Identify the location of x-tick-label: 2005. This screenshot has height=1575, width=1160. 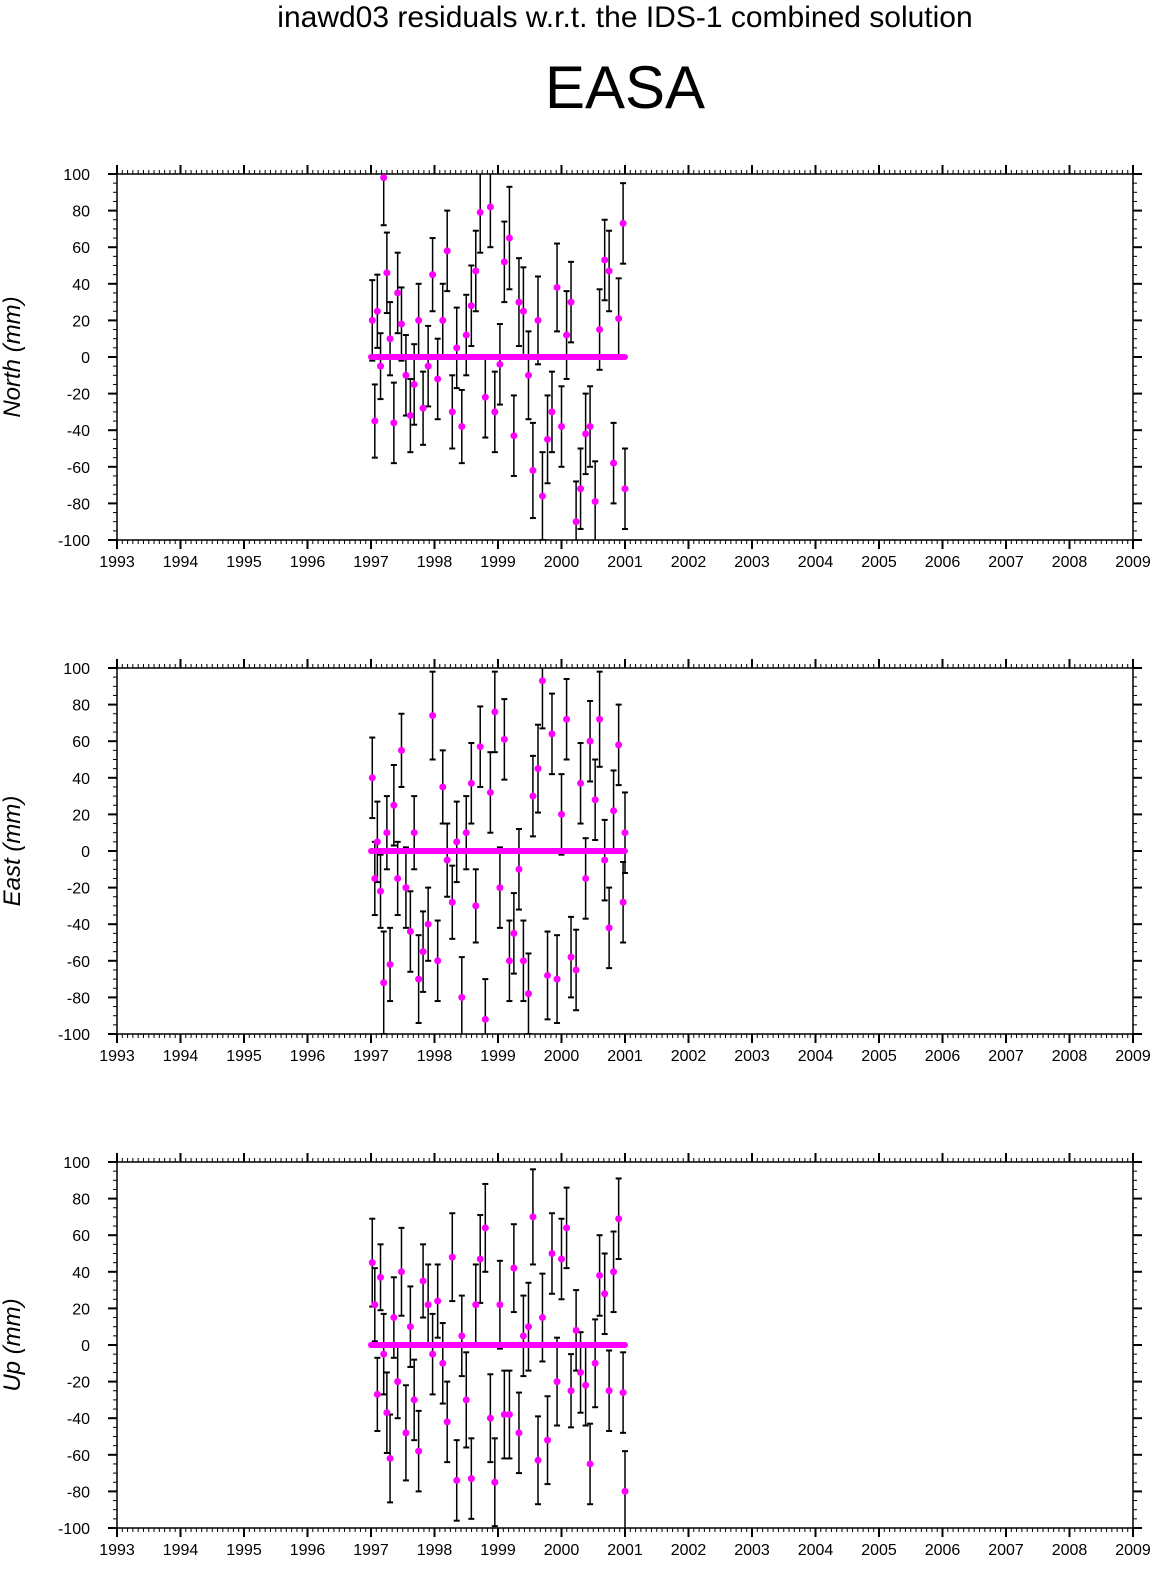
(879, 1056).